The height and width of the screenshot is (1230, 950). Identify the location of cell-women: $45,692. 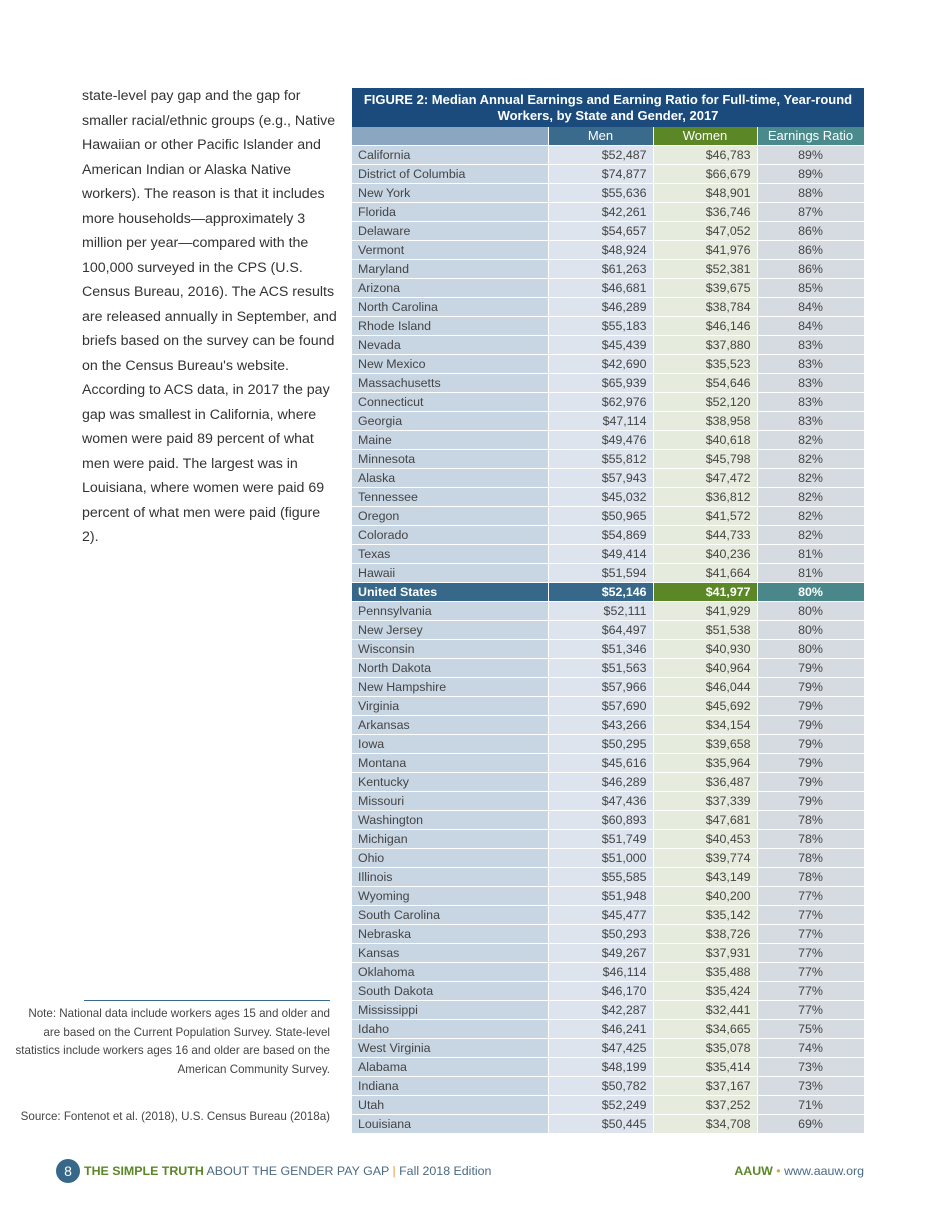
(705, 706).